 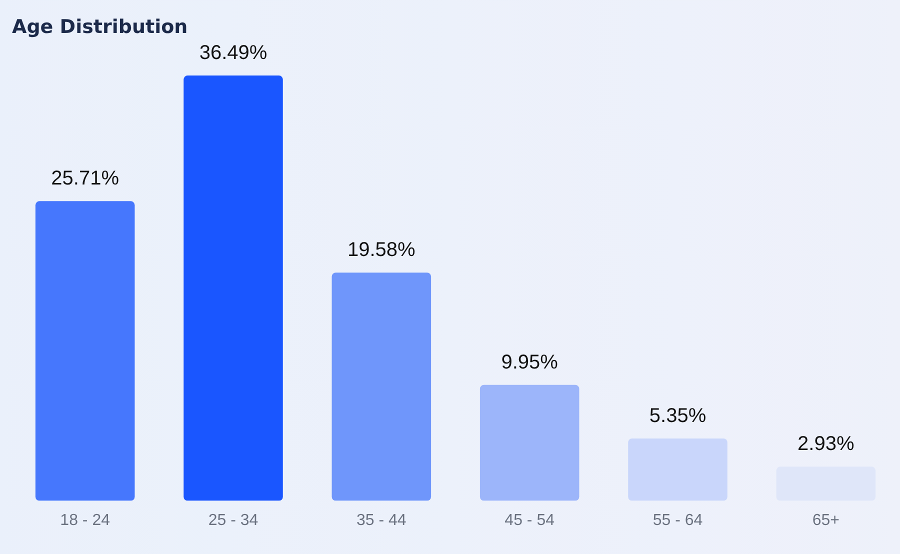 I want to click on data-label: 2.93%, so click(x=826, y=444).